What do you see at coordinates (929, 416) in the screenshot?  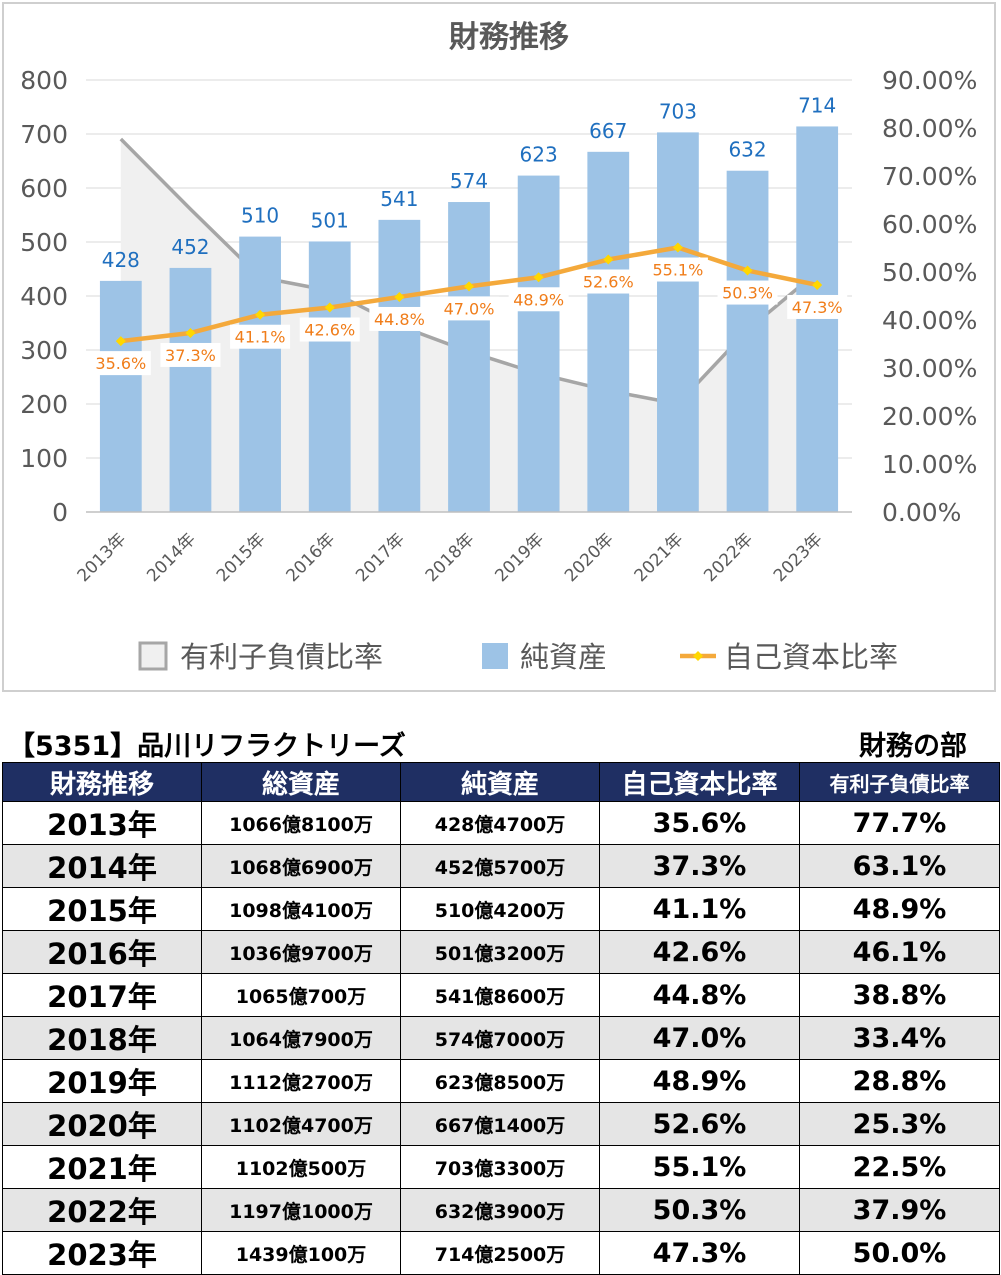 I see `y-right-tick-label: 20.00%` at bounding box center [929, 416].